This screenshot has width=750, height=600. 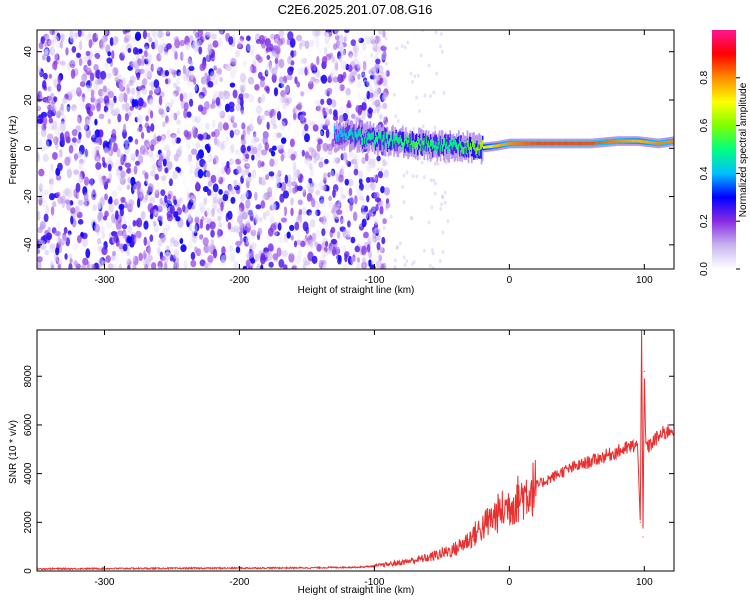 I want to click on snr-x-tick-label: -100, so click(x=374, y=582).